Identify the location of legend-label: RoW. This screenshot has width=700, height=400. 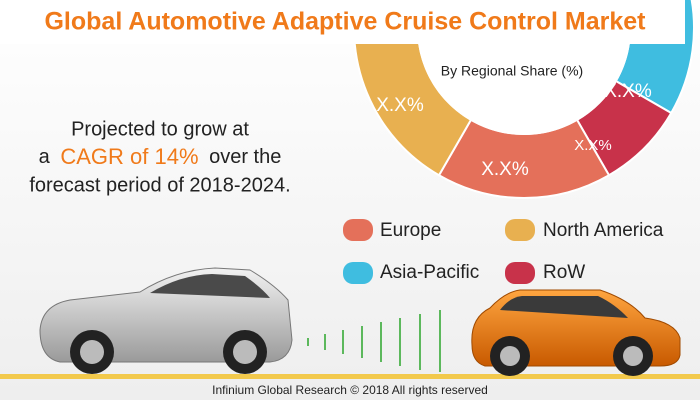
(564, 272).